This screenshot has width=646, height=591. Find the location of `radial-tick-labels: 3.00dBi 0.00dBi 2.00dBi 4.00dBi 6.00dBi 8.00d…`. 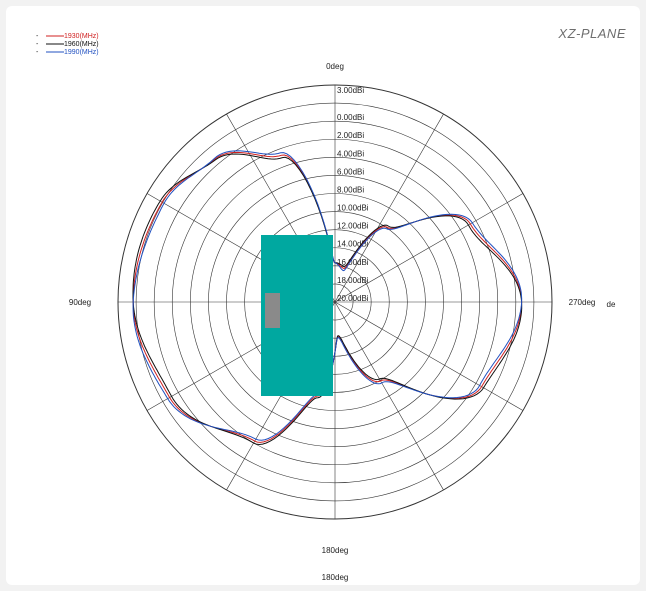

radial-tick-labels: 3.00dBi 0.00dBi 2.00dBi 4.00dBi 6.00dBi 8.00d… is located at coordinates (353, 194).